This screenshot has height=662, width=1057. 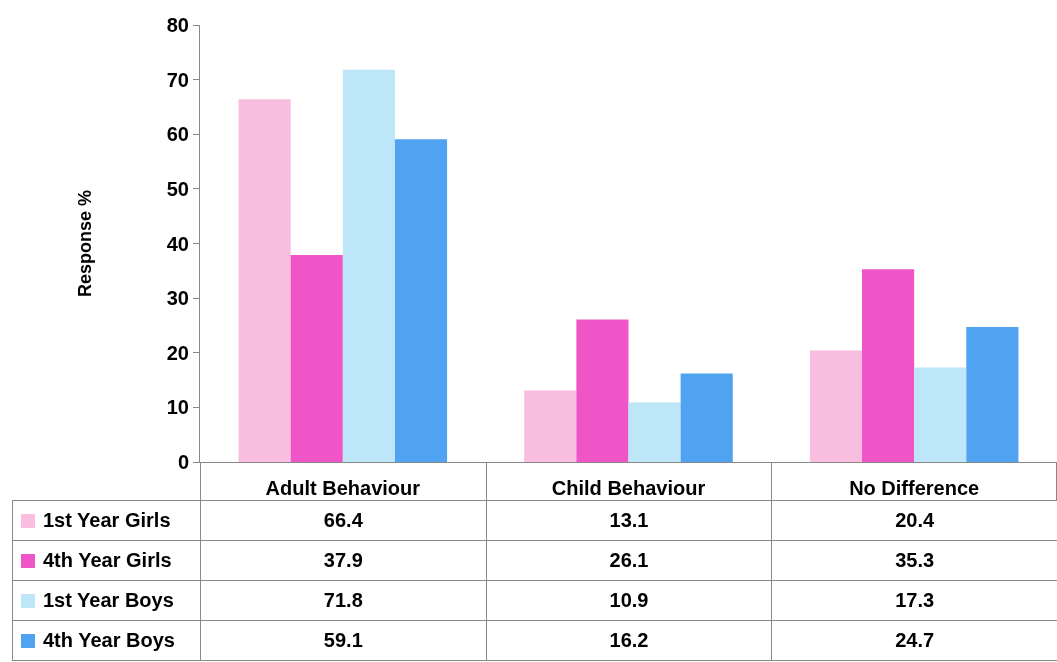 What do you see at coordinates (183, 462) in the screenshot?
I see `y-tick-label: 0` at bounding box center [183, 462].